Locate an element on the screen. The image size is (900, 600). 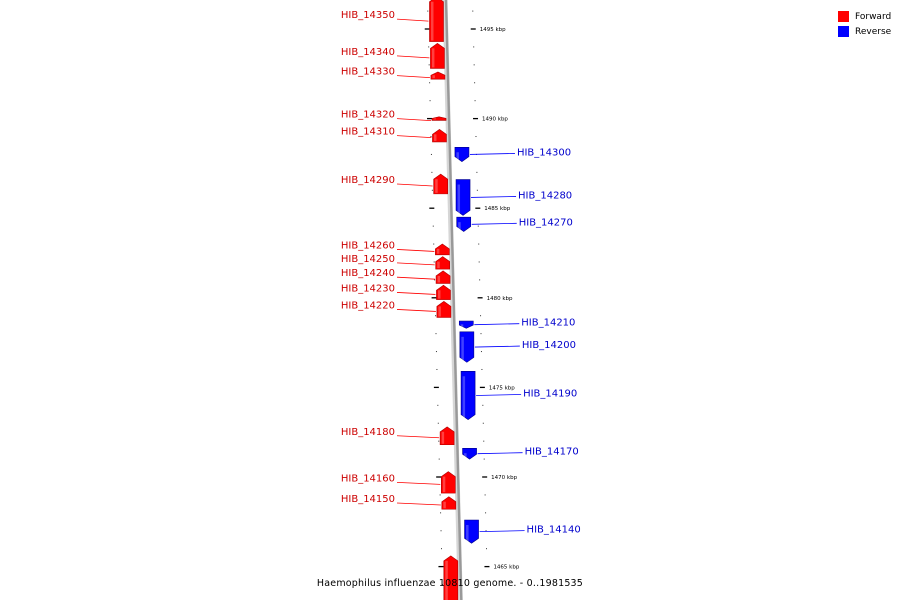
gene-label: HIB_14270 is located at coordinates (546, 222).